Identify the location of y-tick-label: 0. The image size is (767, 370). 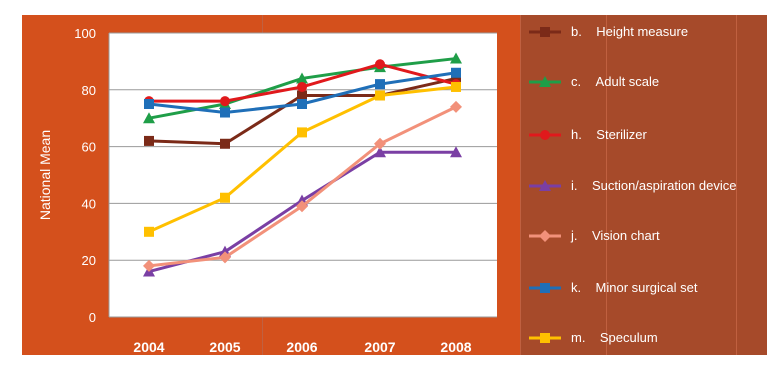
(92, 317).